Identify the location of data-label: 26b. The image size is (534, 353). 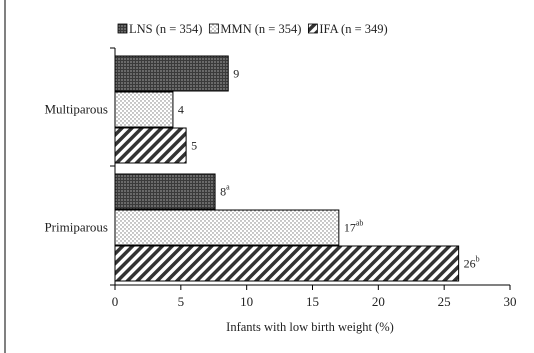
(472, 263).